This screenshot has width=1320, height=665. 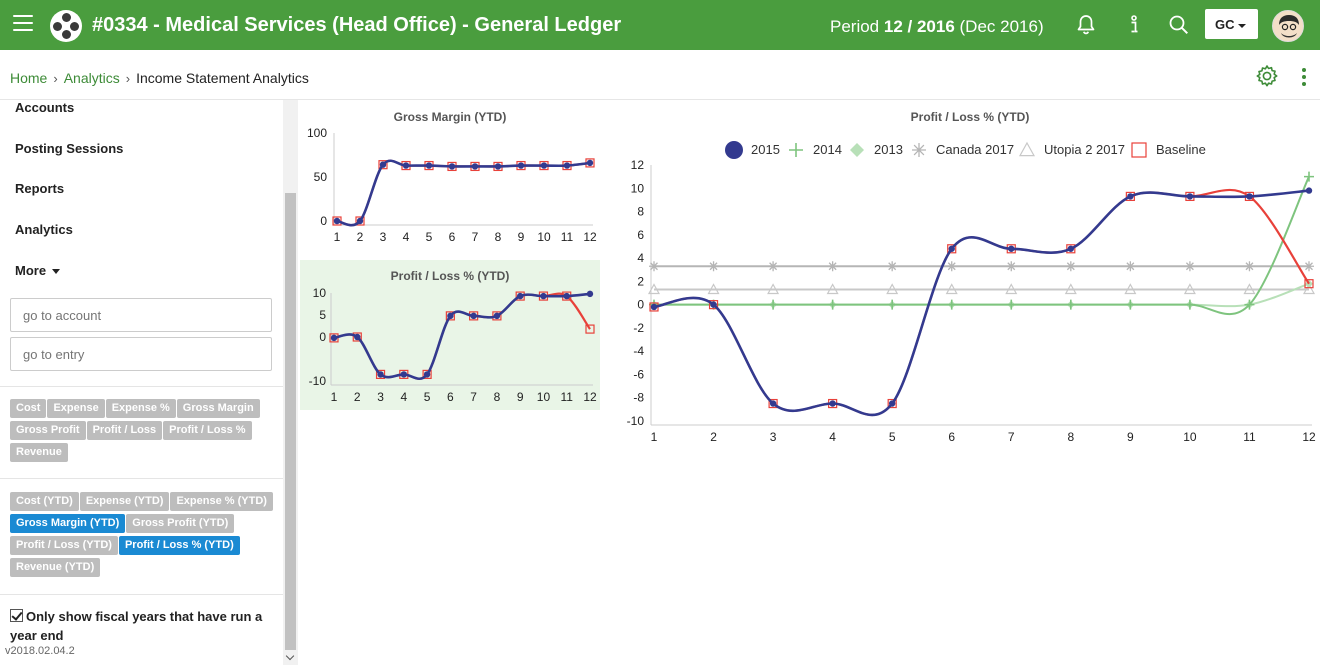 I want to click on ytd-tag: Revenue (YTD), so click(x=55, y=567).